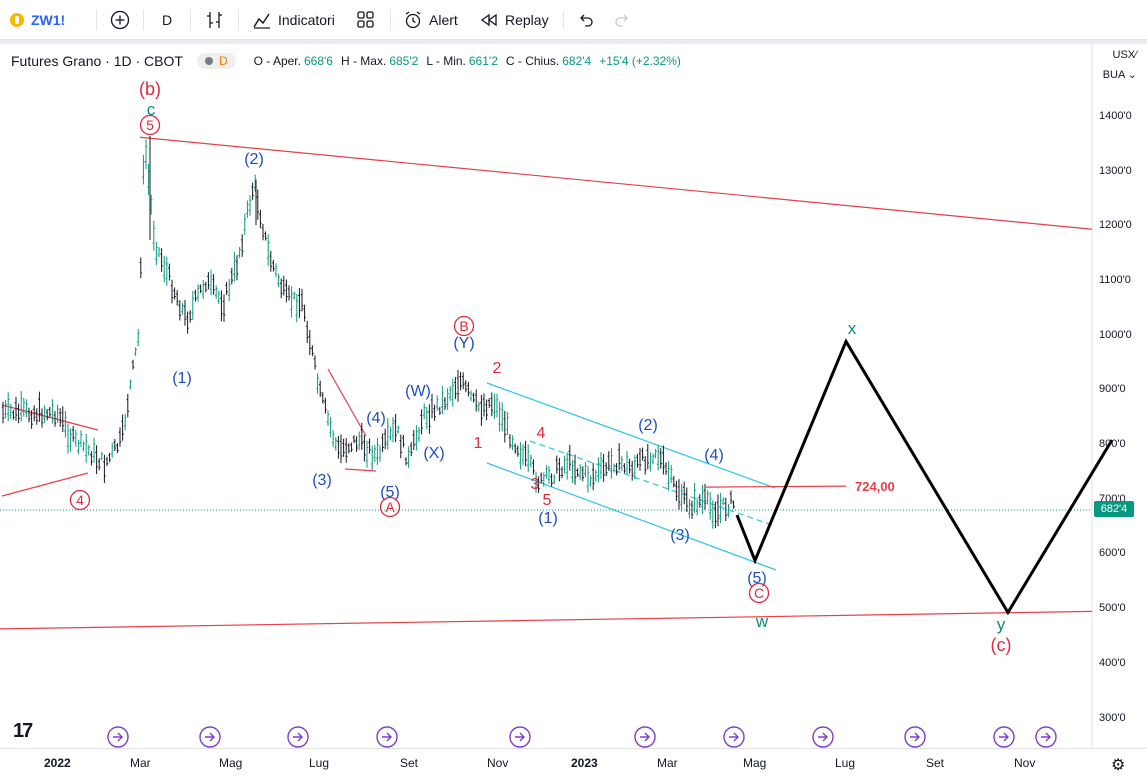 This screenshot has height=780, width=1147. I want to click on green-wave-label: c, so click(151, 109).